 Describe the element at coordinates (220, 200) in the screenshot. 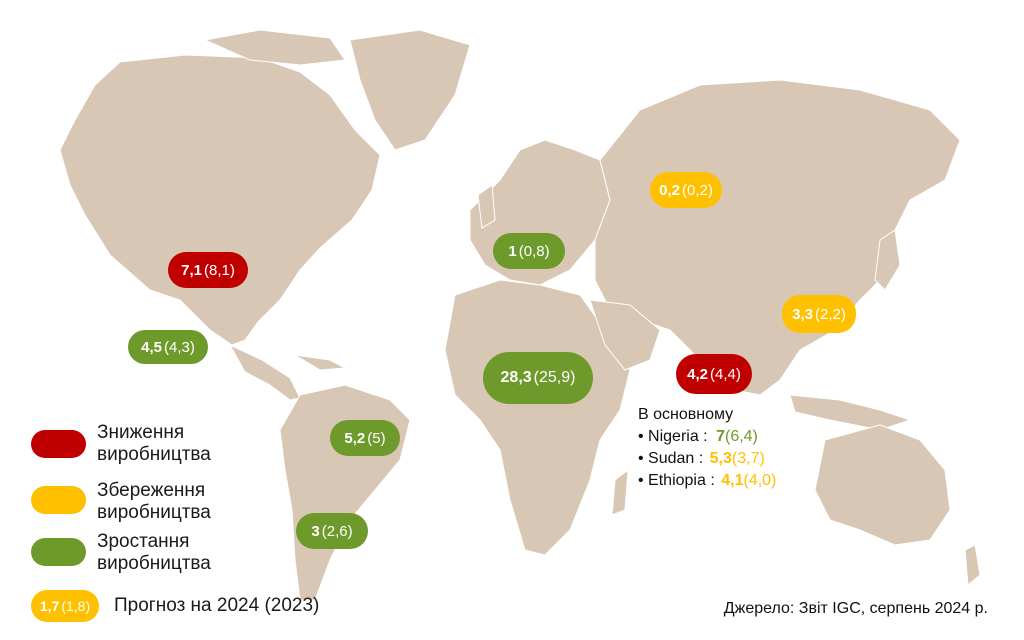

I see `north-america` at that location.